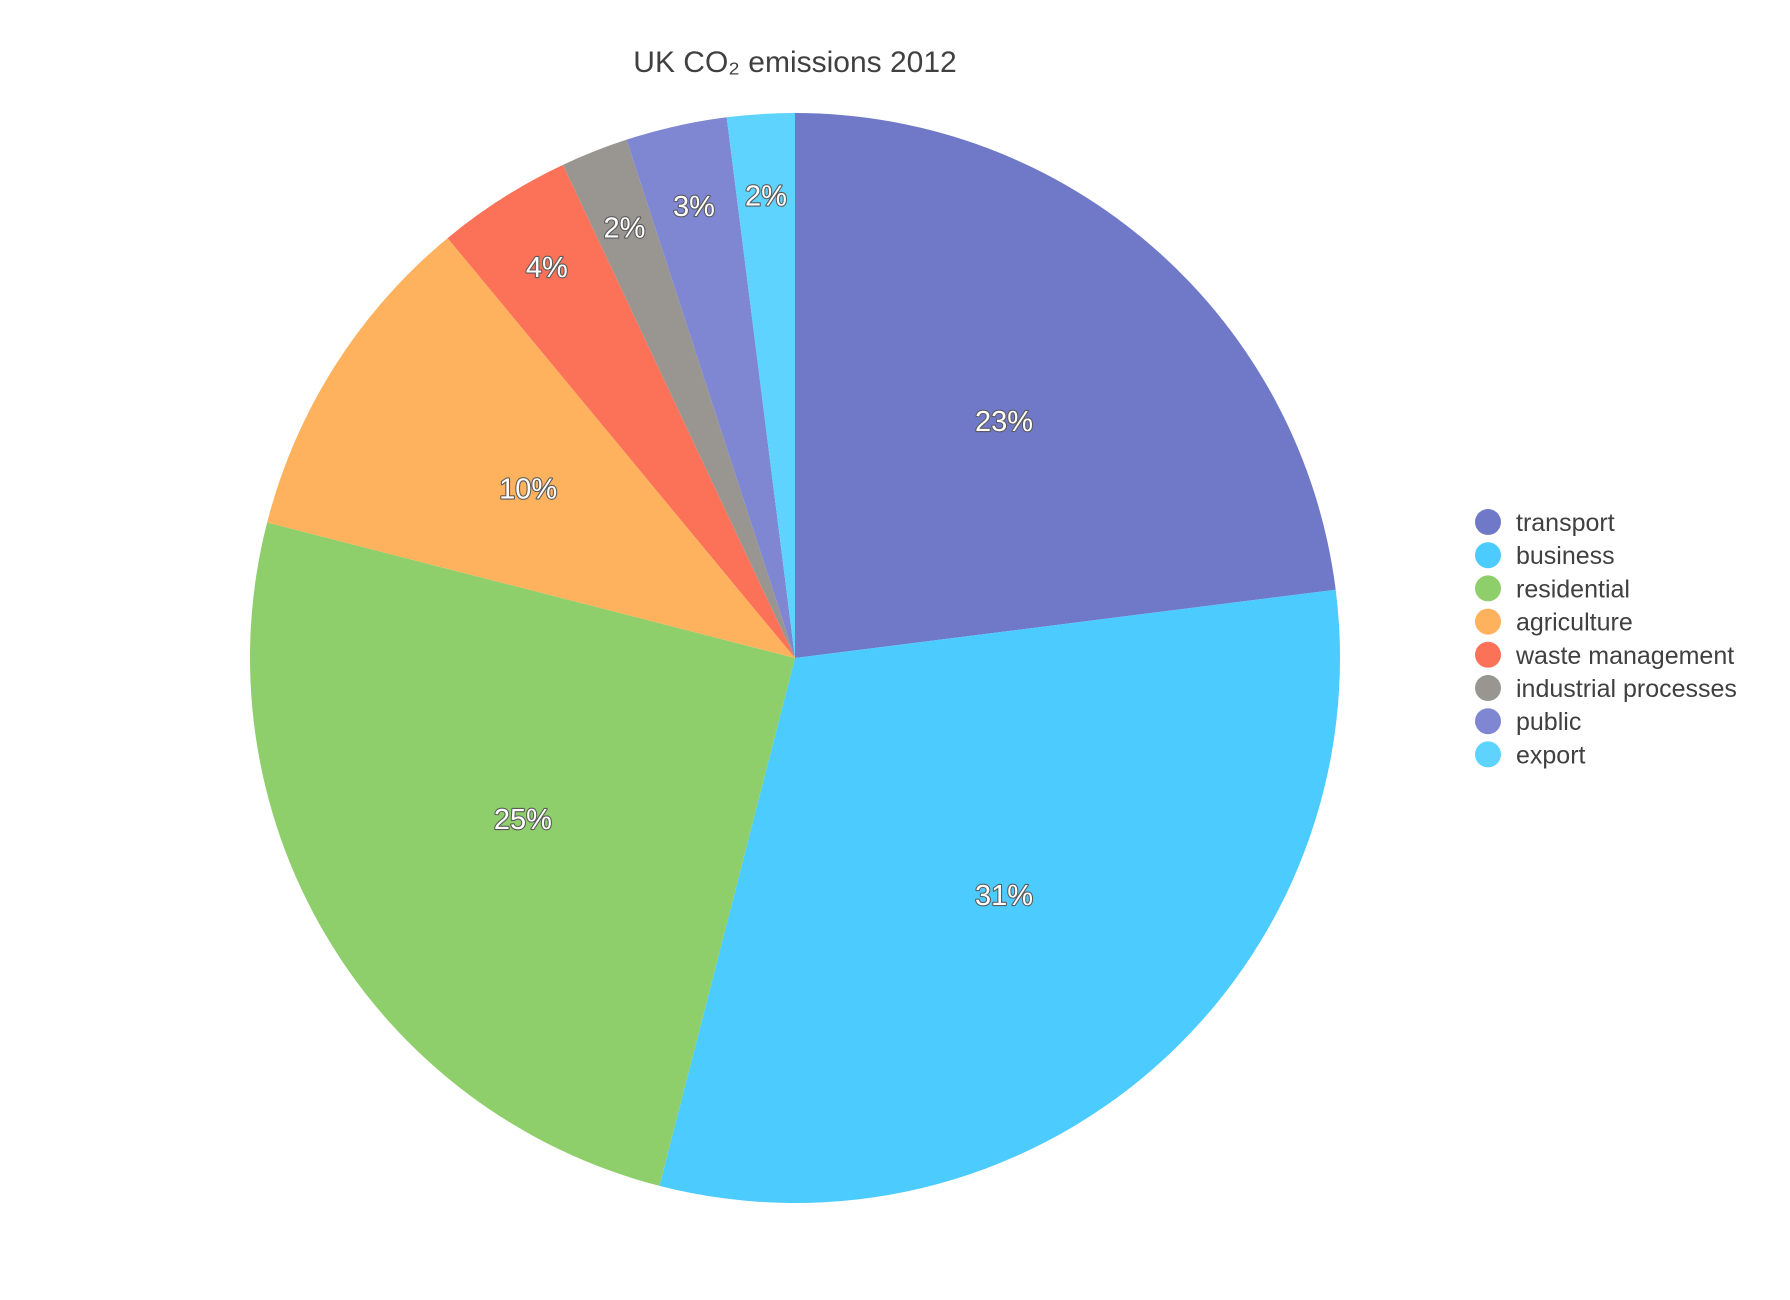 The width and height of the screenshot is (1790, 1300). I want to click on pie-slice-export, so click(760, 385).